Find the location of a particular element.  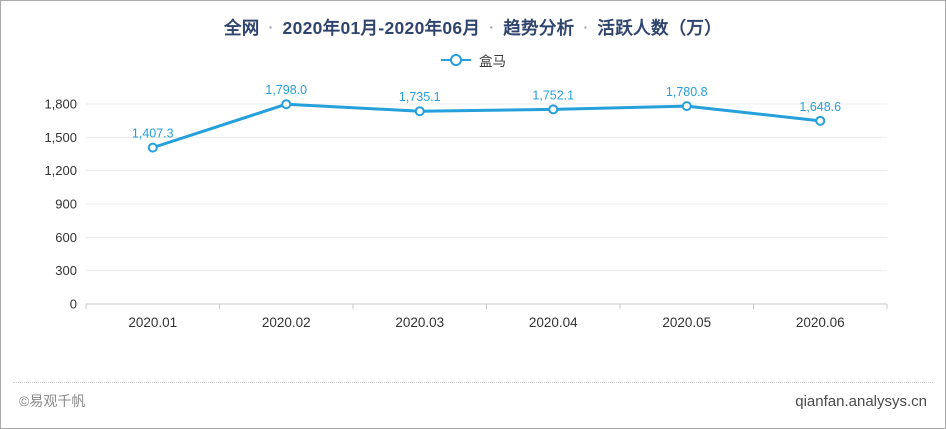

x-axis-category-label: 2020.04 is located at coordinates (553, 322).